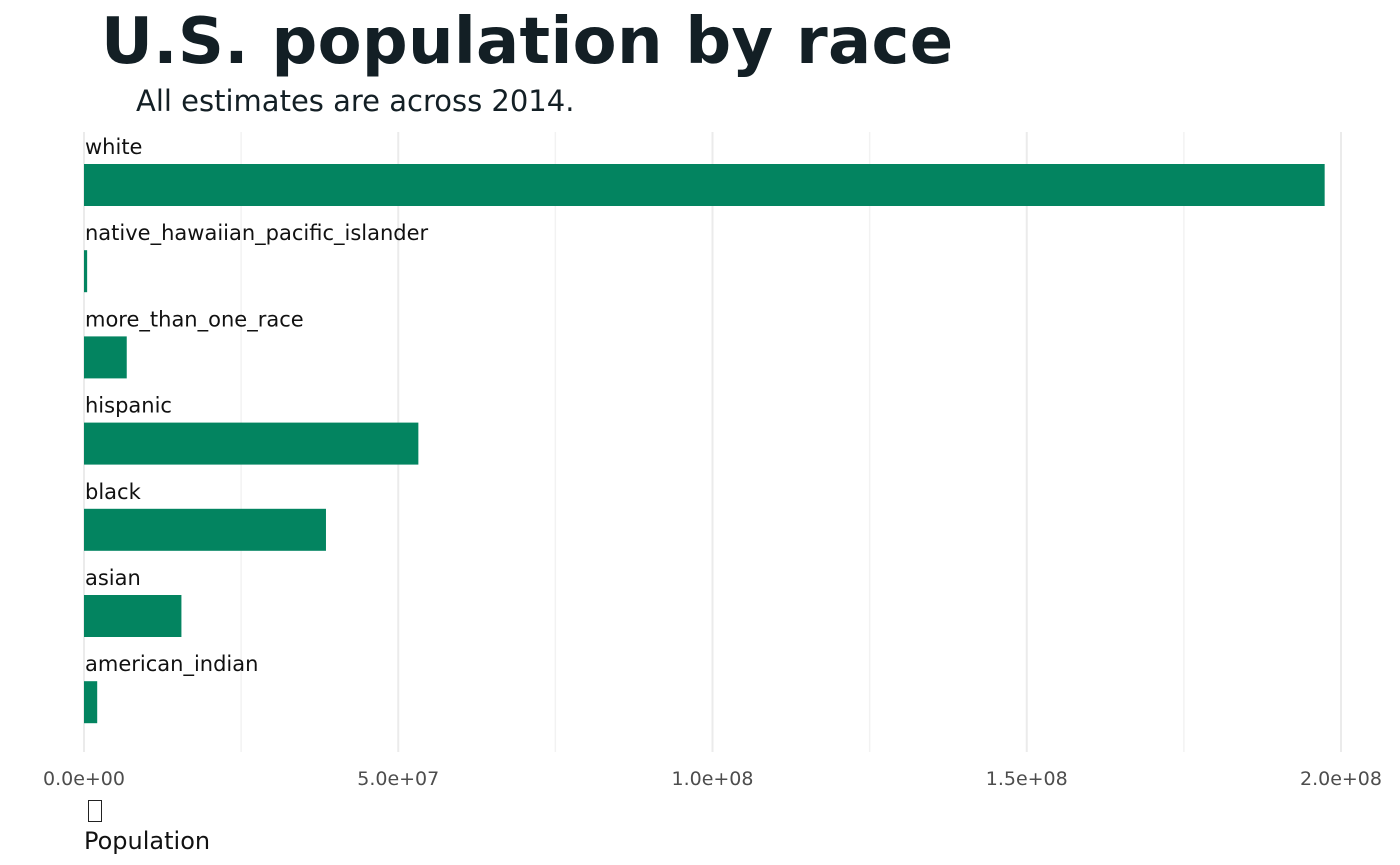  I want to click on category-label-native_hawaiian_pacific_islander: native_hawaiian_pacific_islander, so click(257, 233).